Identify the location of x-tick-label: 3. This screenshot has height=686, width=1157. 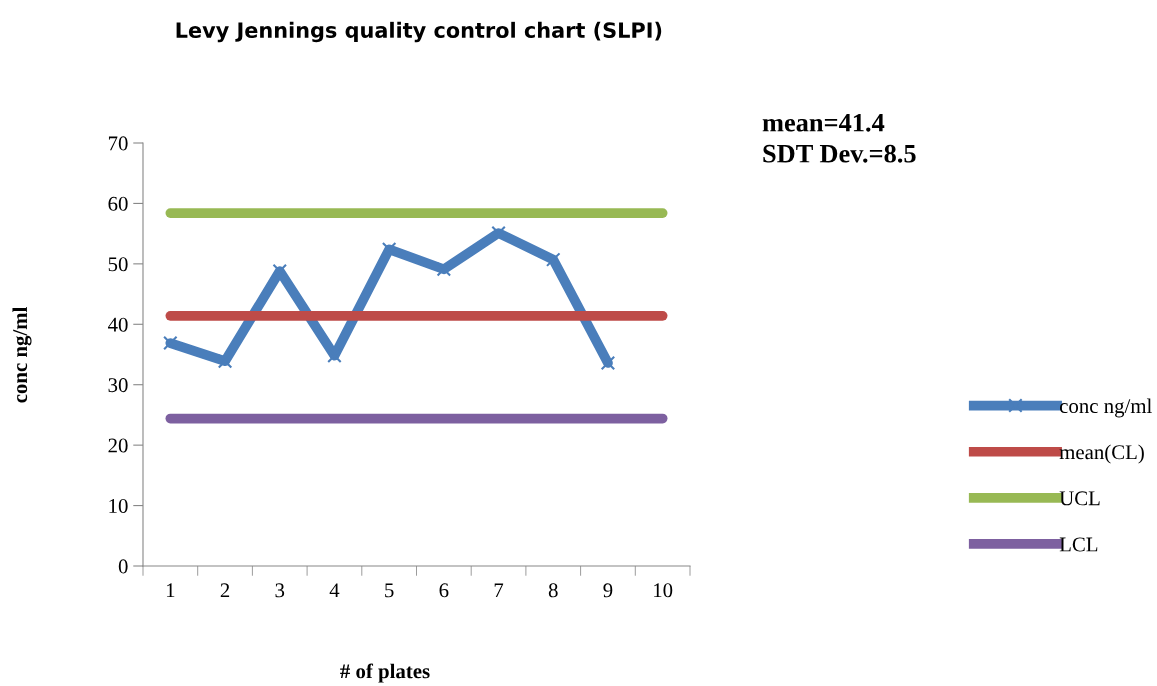
(280, 590).